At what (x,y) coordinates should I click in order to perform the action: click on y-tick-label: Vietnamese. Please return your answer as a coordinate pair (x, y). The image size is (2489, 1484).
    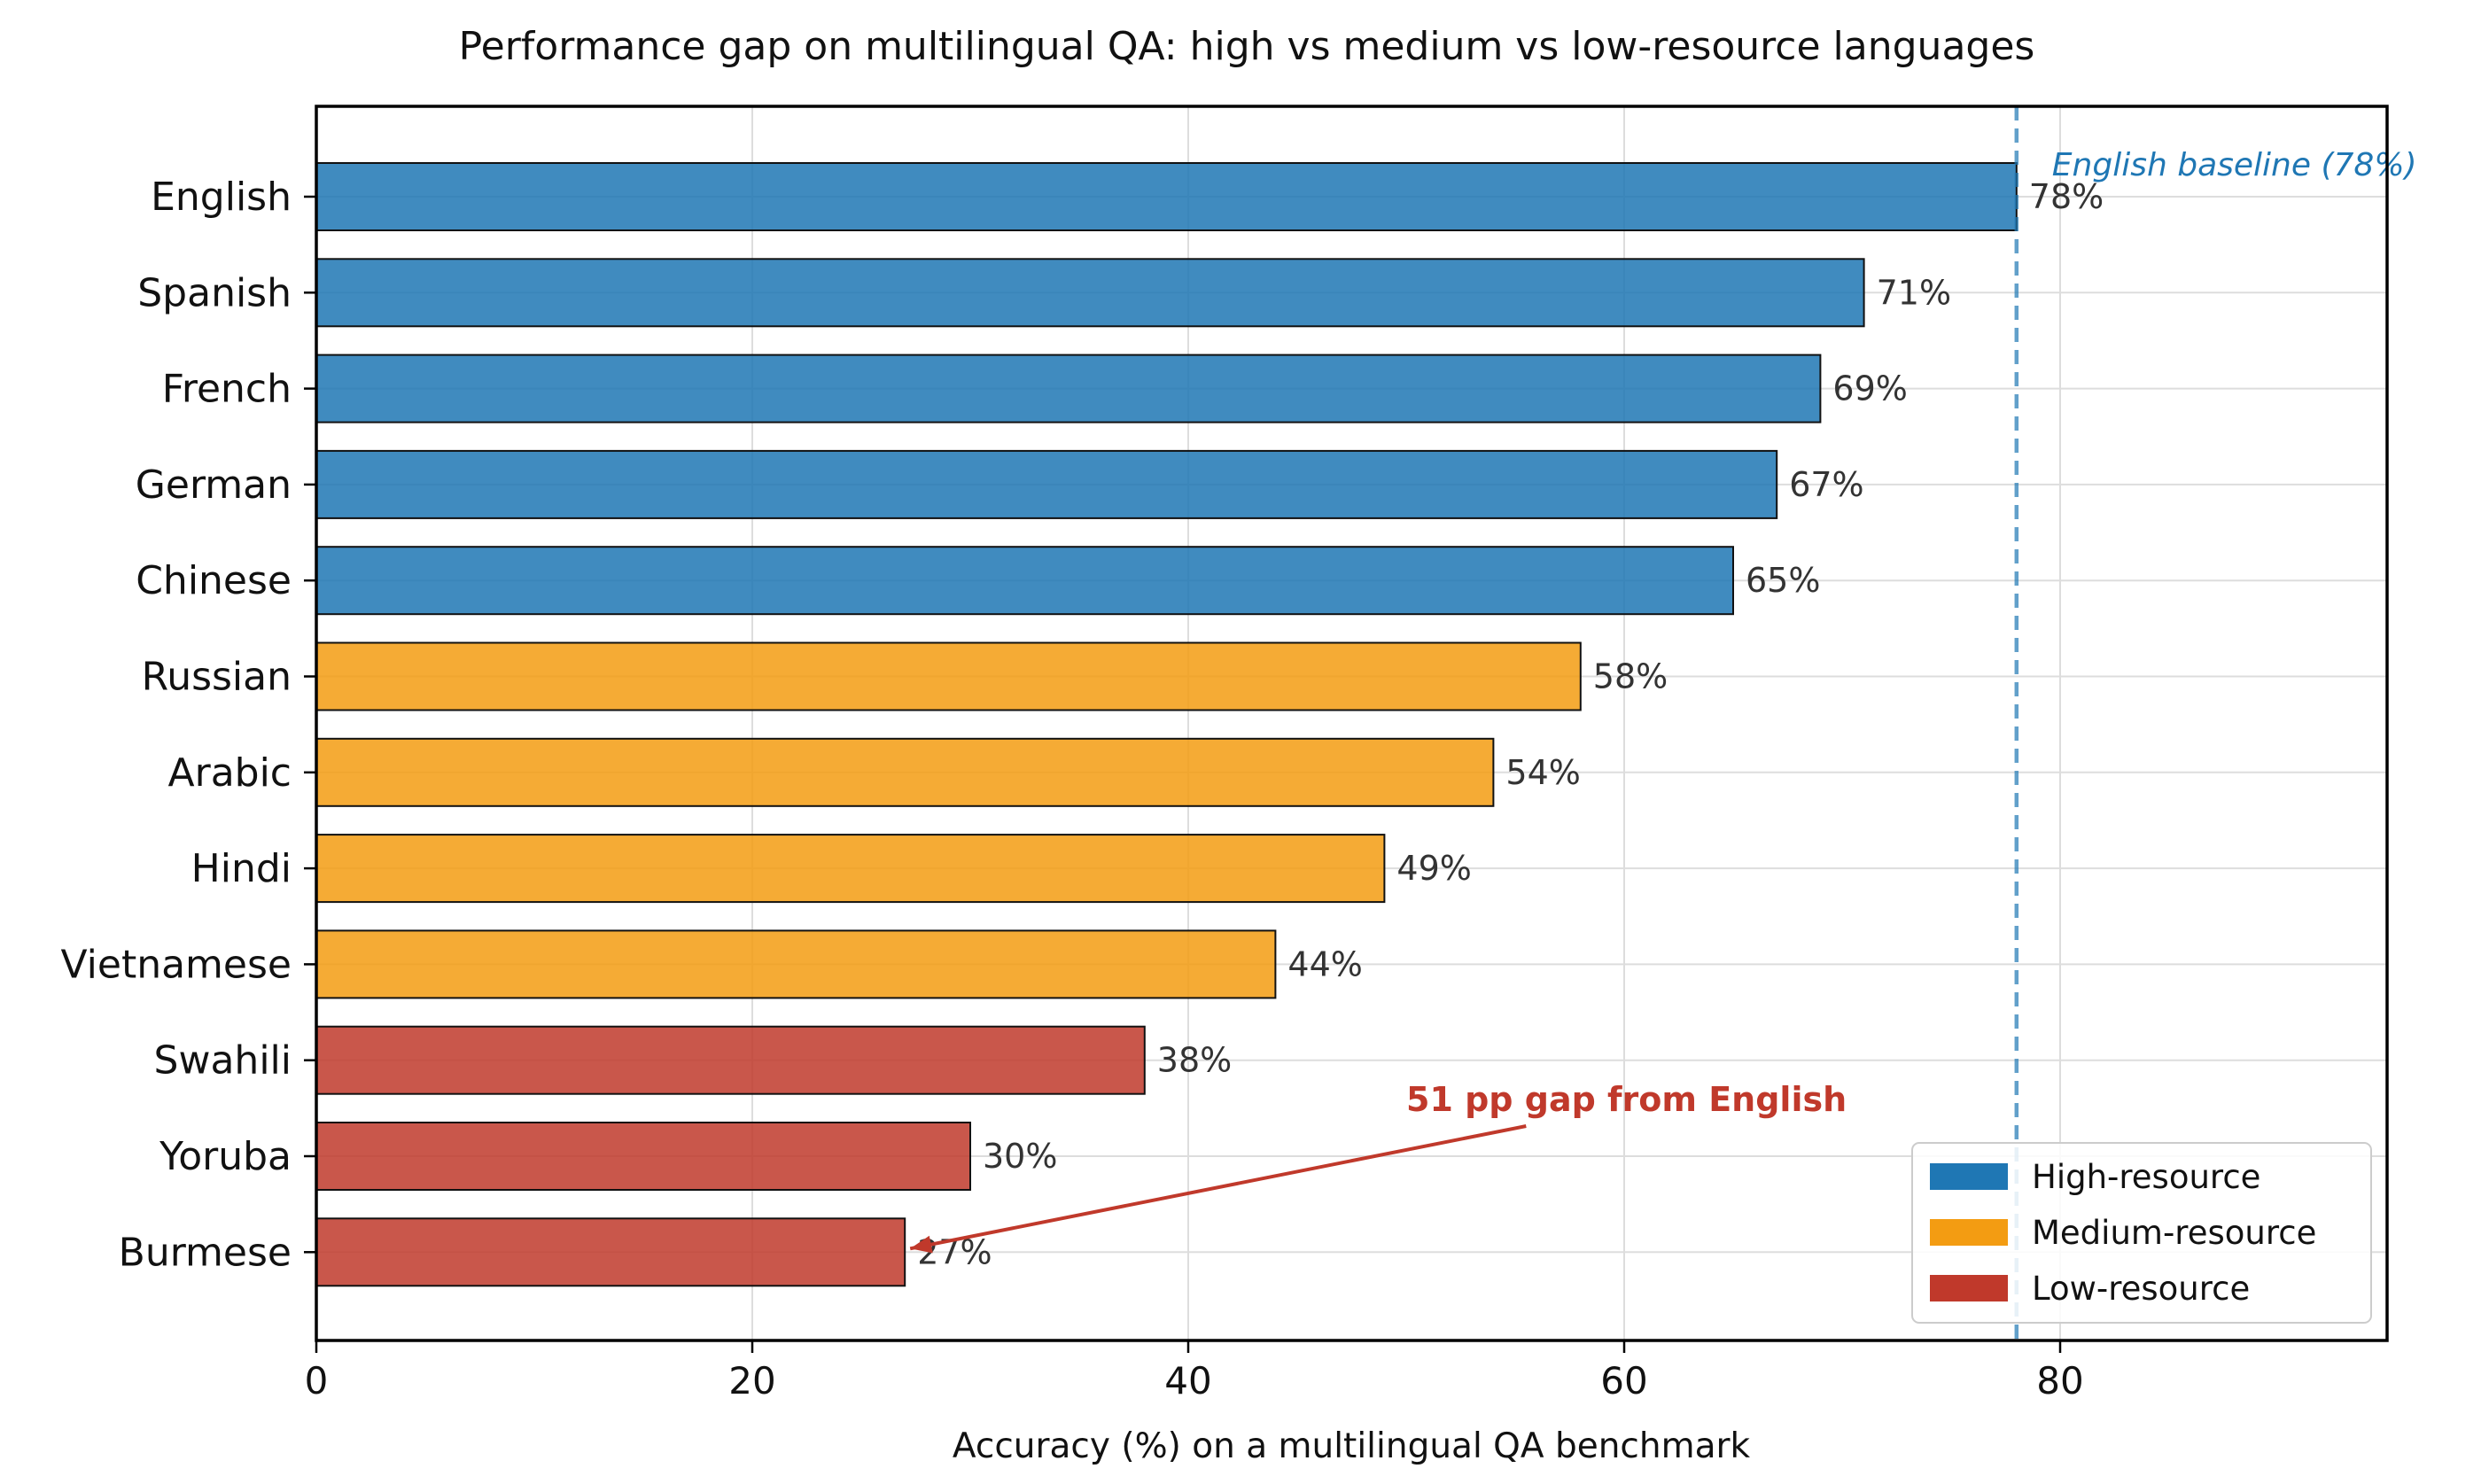
    Looking at the image, I should click on (176, 964).